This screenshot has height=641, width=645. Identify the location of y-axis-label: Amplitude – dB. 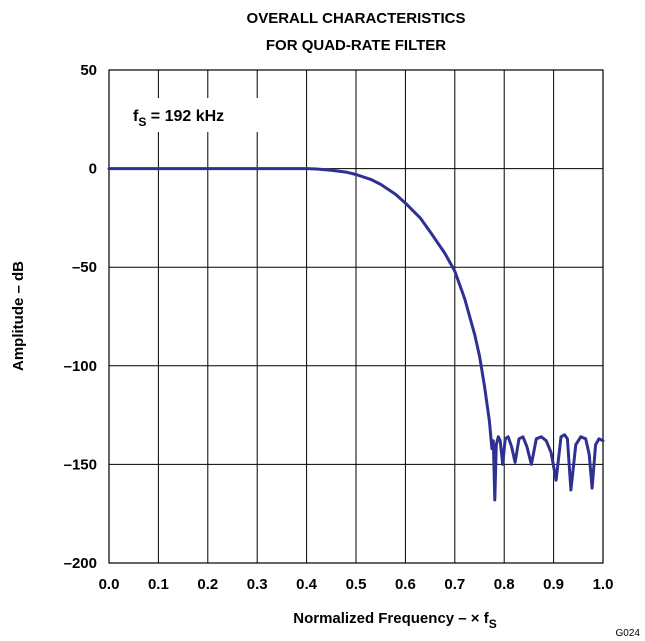
(18, 316).